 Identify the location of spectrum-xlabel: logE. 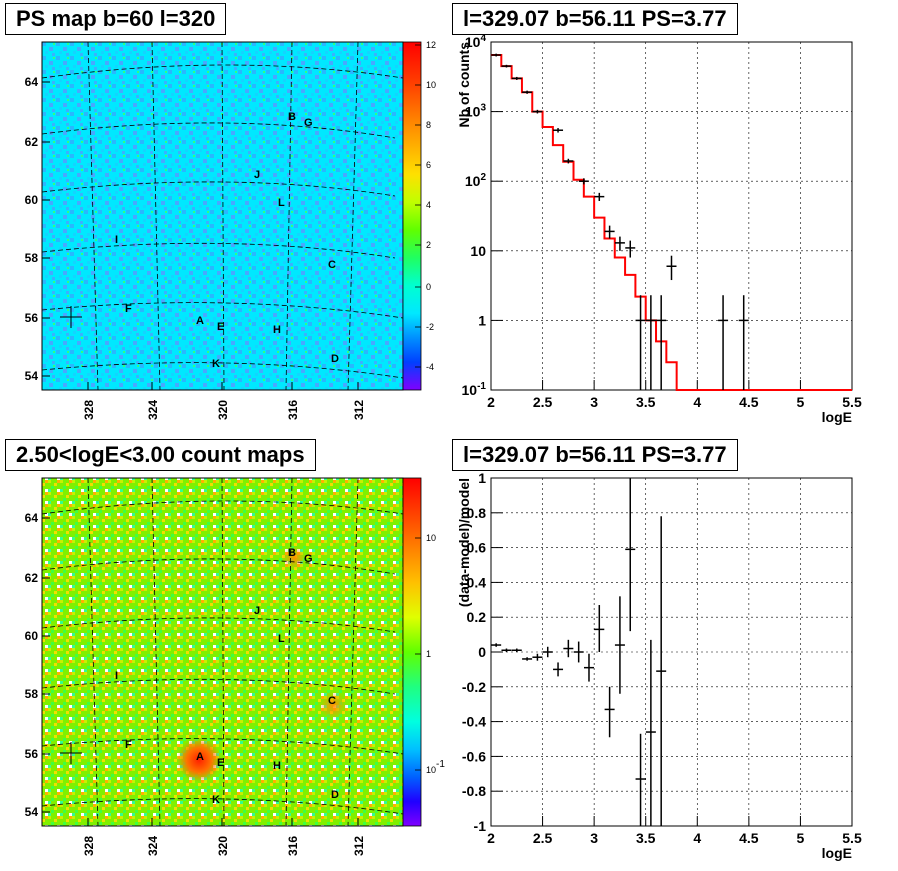
(837, 417).